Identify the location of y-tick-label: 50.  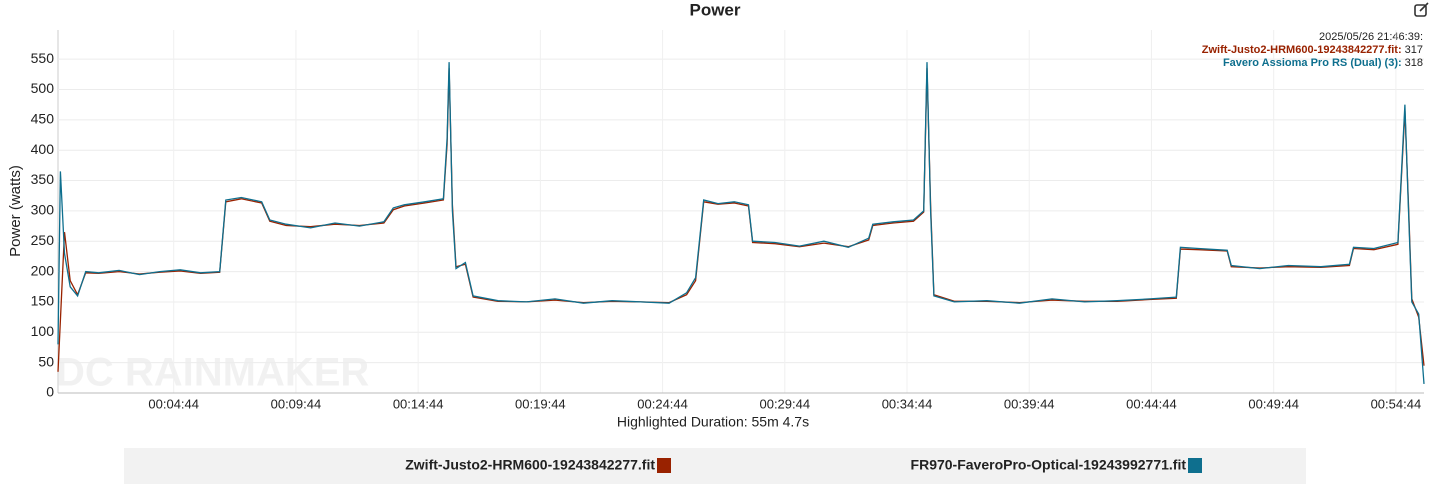
(46, 361).